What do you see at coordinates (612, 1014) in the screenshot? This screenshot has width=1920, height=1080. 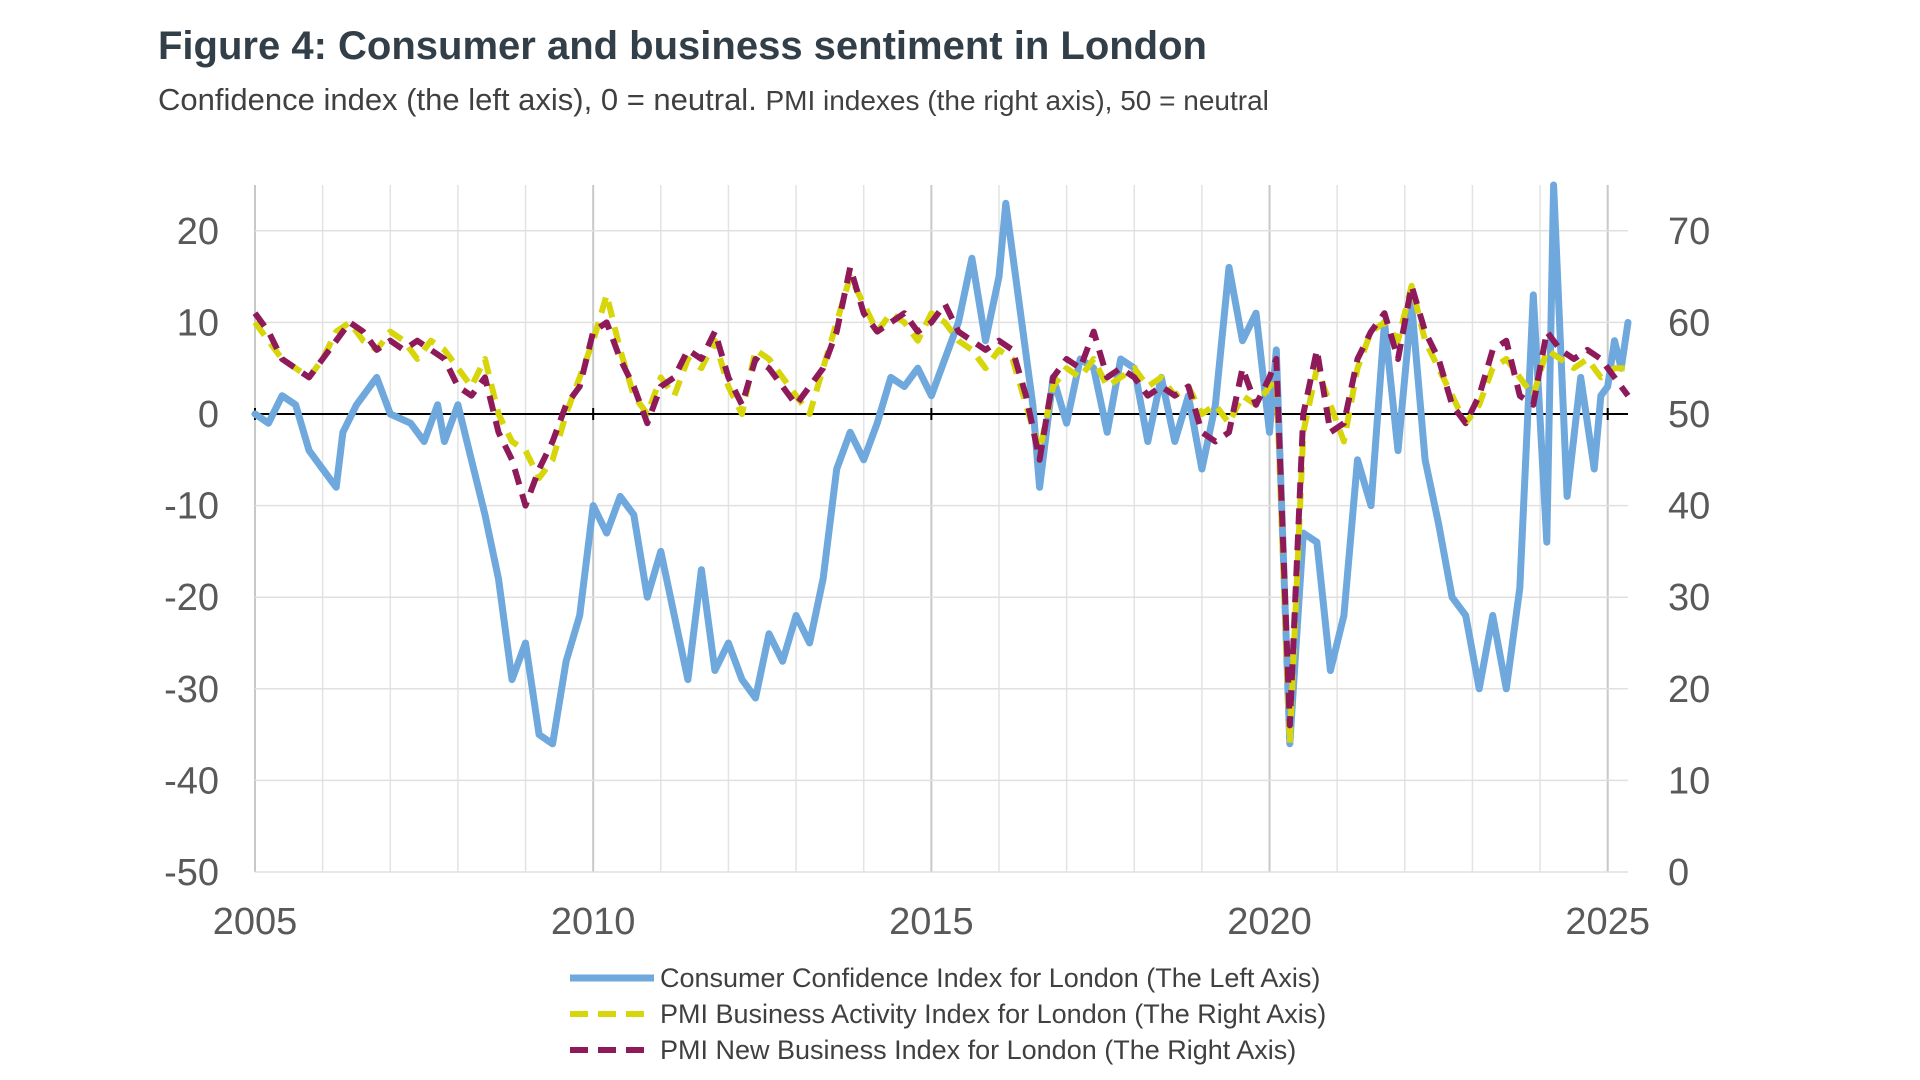 I see `legend-swatch-activity` at bounding box center [612, 1014].